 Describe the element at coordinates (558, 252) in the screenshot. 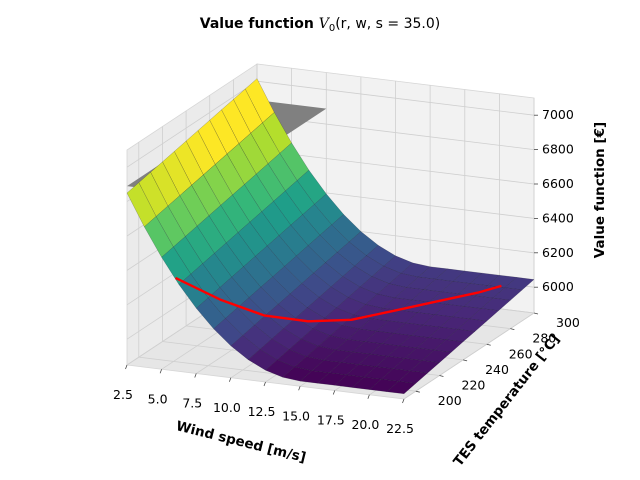

I see `z-tick-label: 6200` at that location.